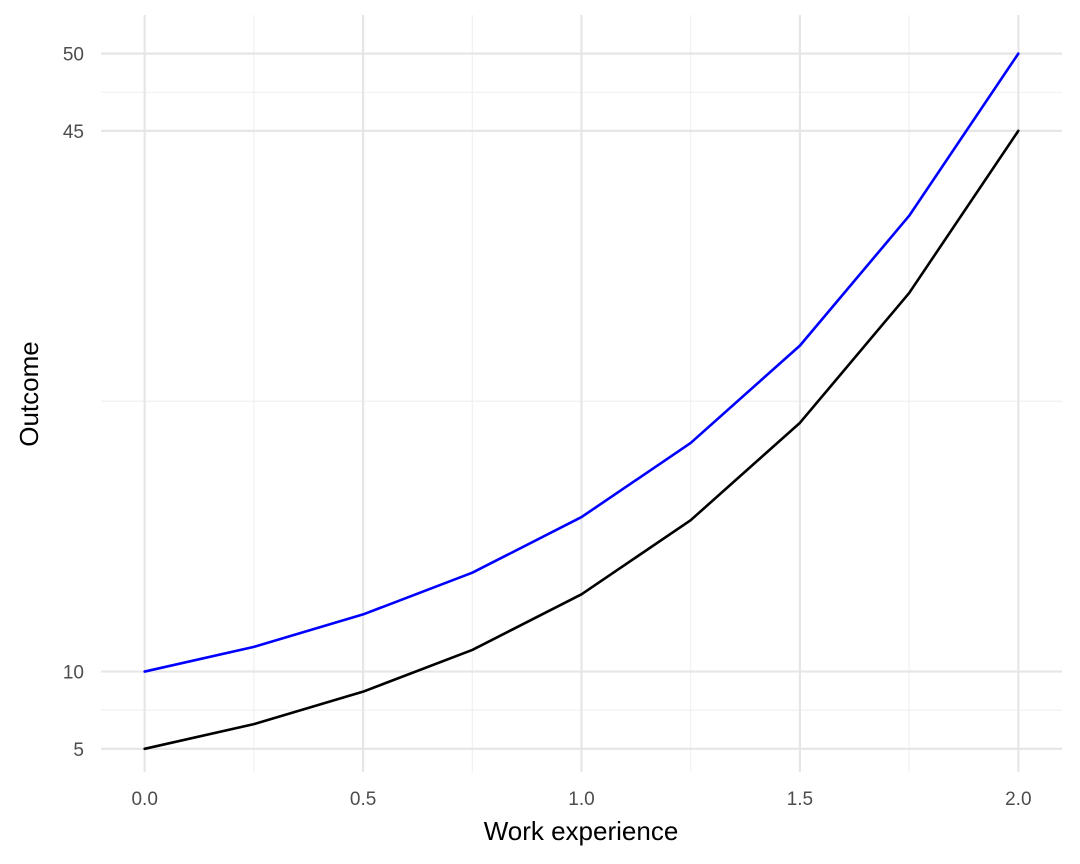 The height and width of the screenshot is (864, 1080). Describe the element at coordinates (73, 132) in the screenshot. I see `y-tick-label: 45` at that location.